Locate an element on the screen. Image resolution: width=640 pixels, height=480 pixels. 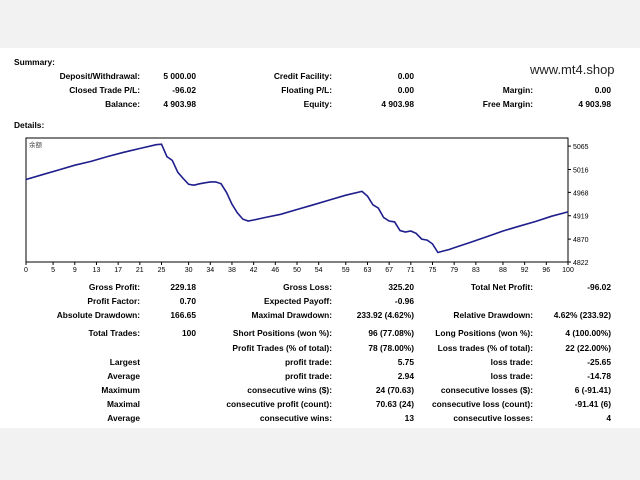
x-tick-label: 83 is located at coordinates (476, 270).